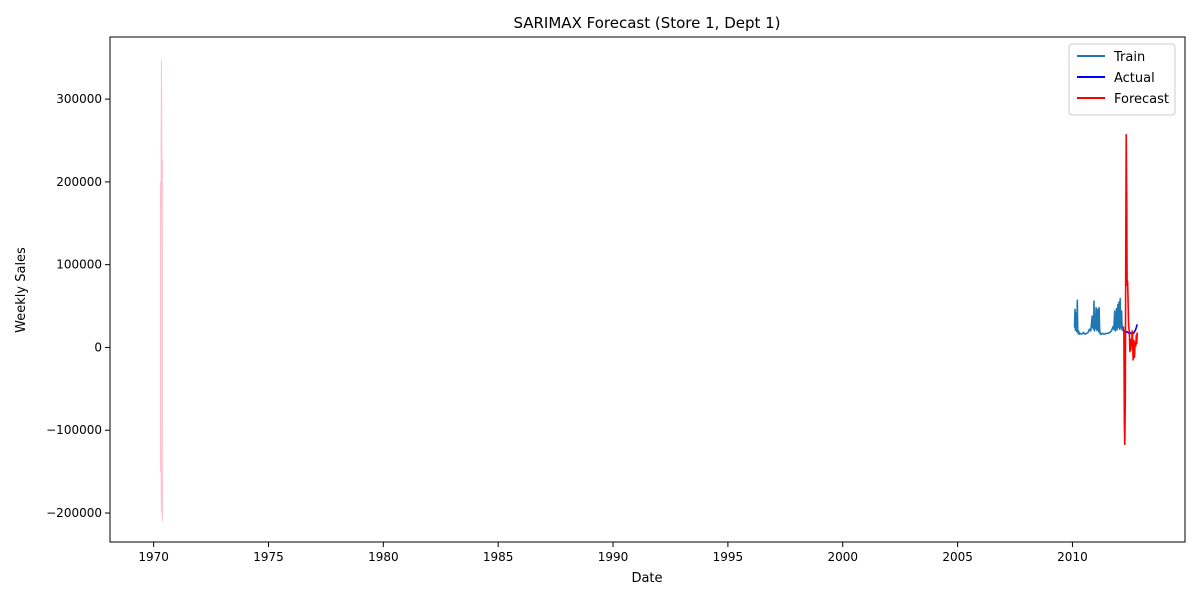  I want to click on x-tick-label: 2010, so click(1072, 557).